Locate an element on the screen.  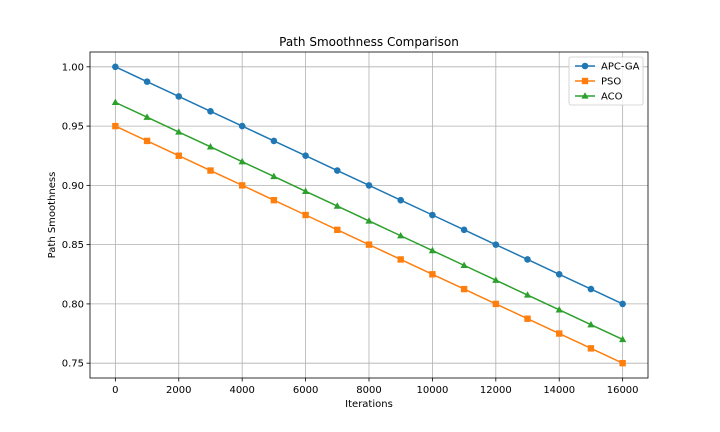
x-axis: 0 2000 4000 6000 8000 10000 12000 14000 16000 is located at coordinates (375, 387).